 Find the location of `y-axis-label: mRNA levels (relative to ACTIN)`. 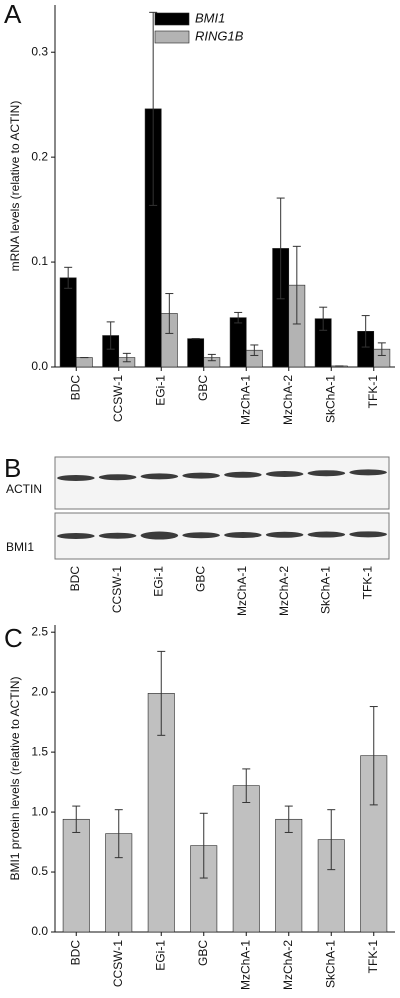

y-axis-label: mRNA levels (relative to ACTIN) is located at coordinates (15, 186).